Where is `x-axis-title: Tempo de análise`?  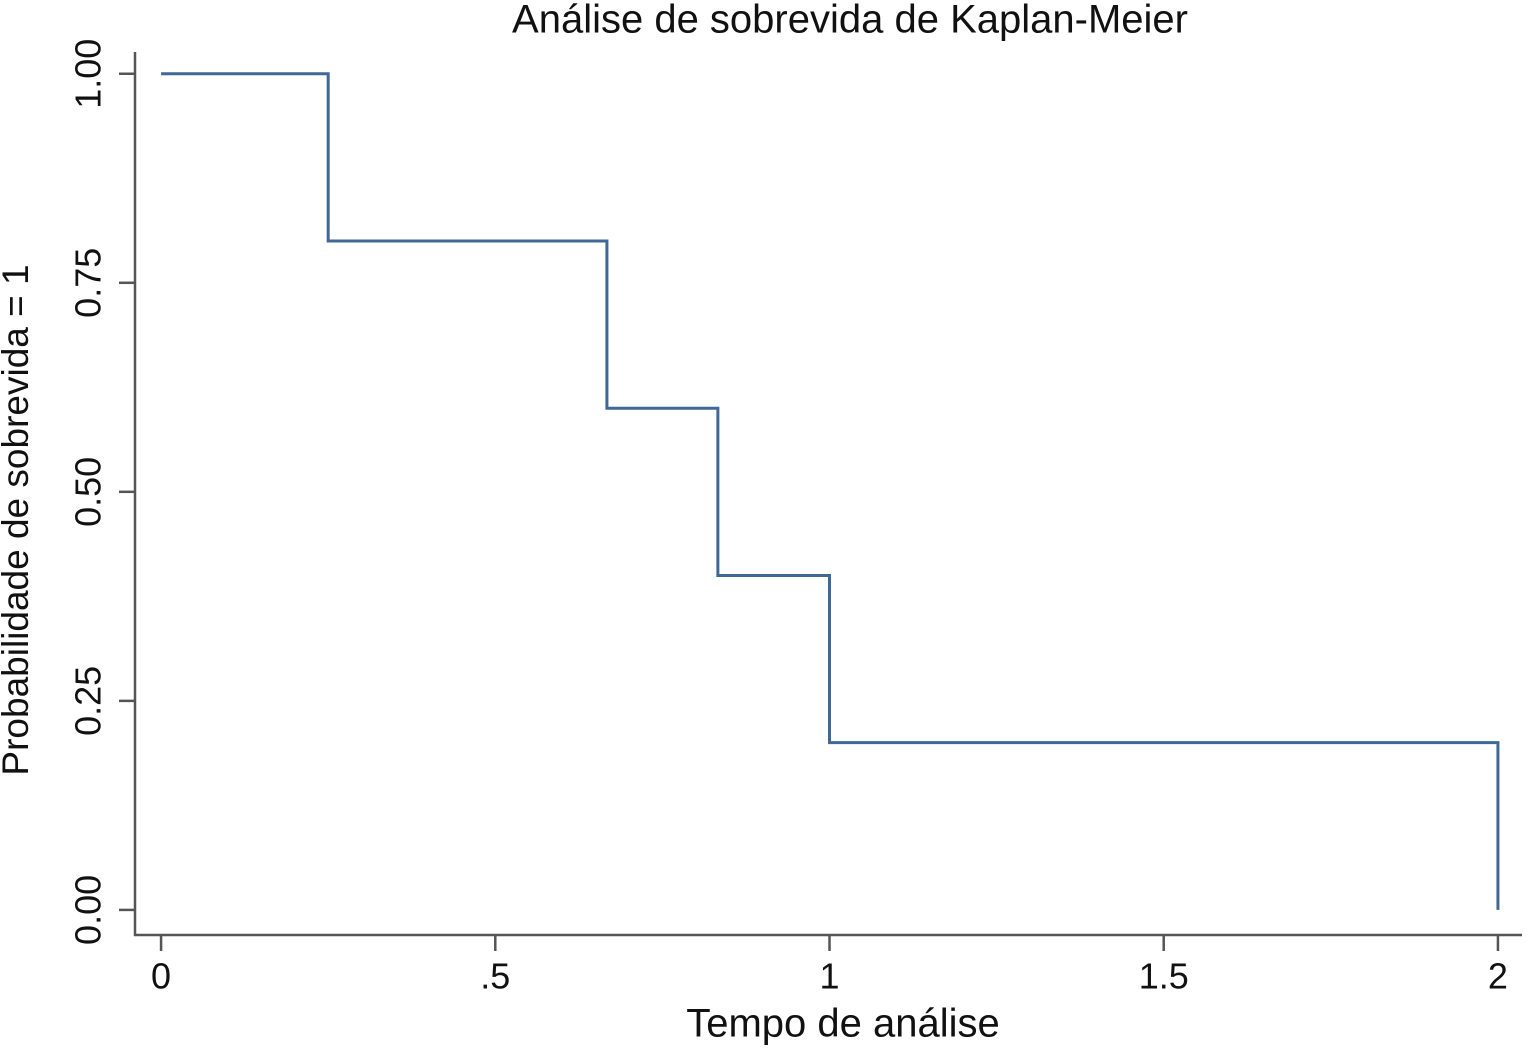
x-axis-title: Tempo de análise is located at coordinates (843, 1024).